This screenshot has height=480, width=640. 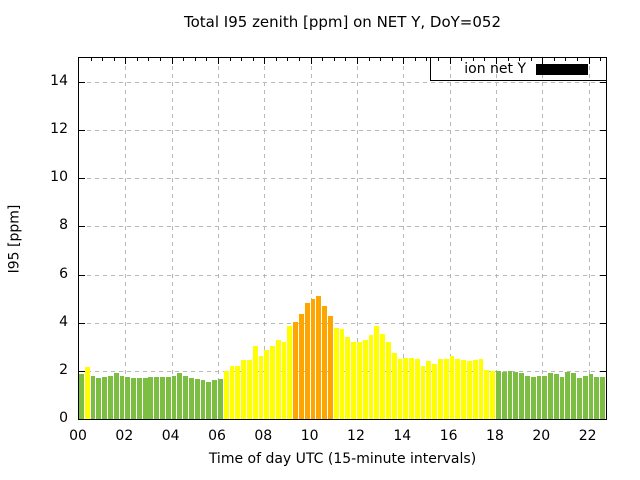 I want to click on x-axis-label: Time of day UTC (15-minute intervals), so click(x=342, y=459).